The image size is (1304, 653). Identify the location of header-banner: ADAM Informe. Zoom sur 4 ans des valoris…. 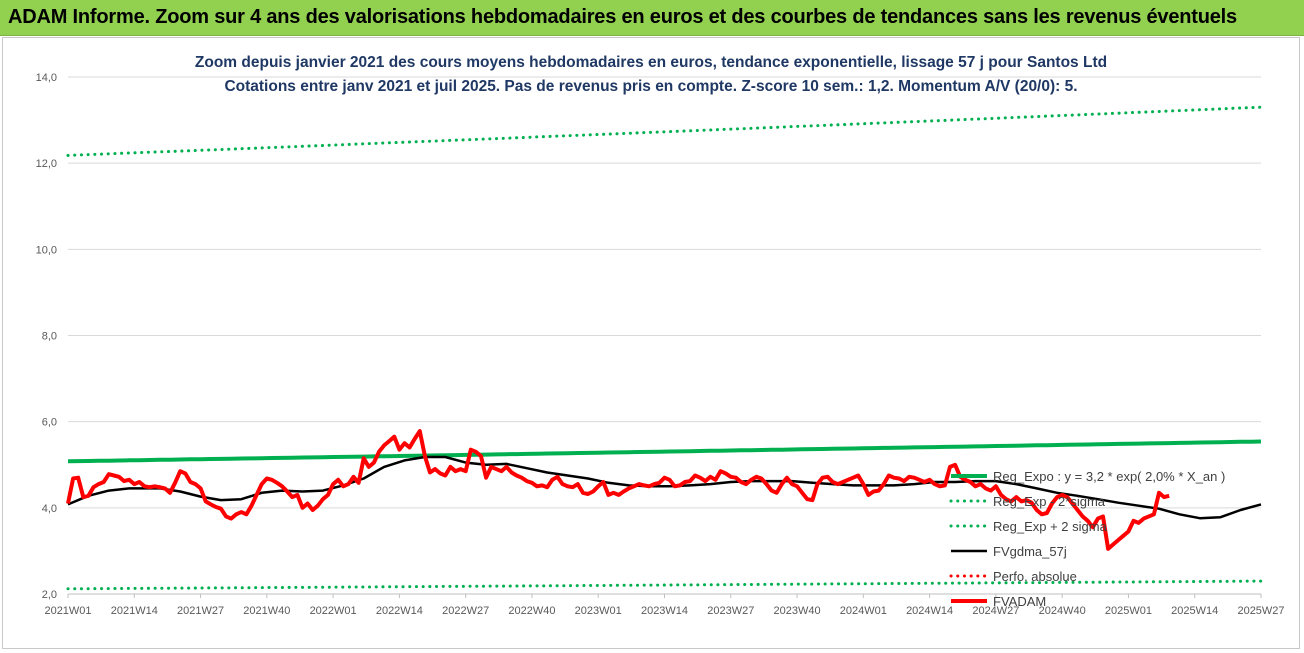
(652, 18).